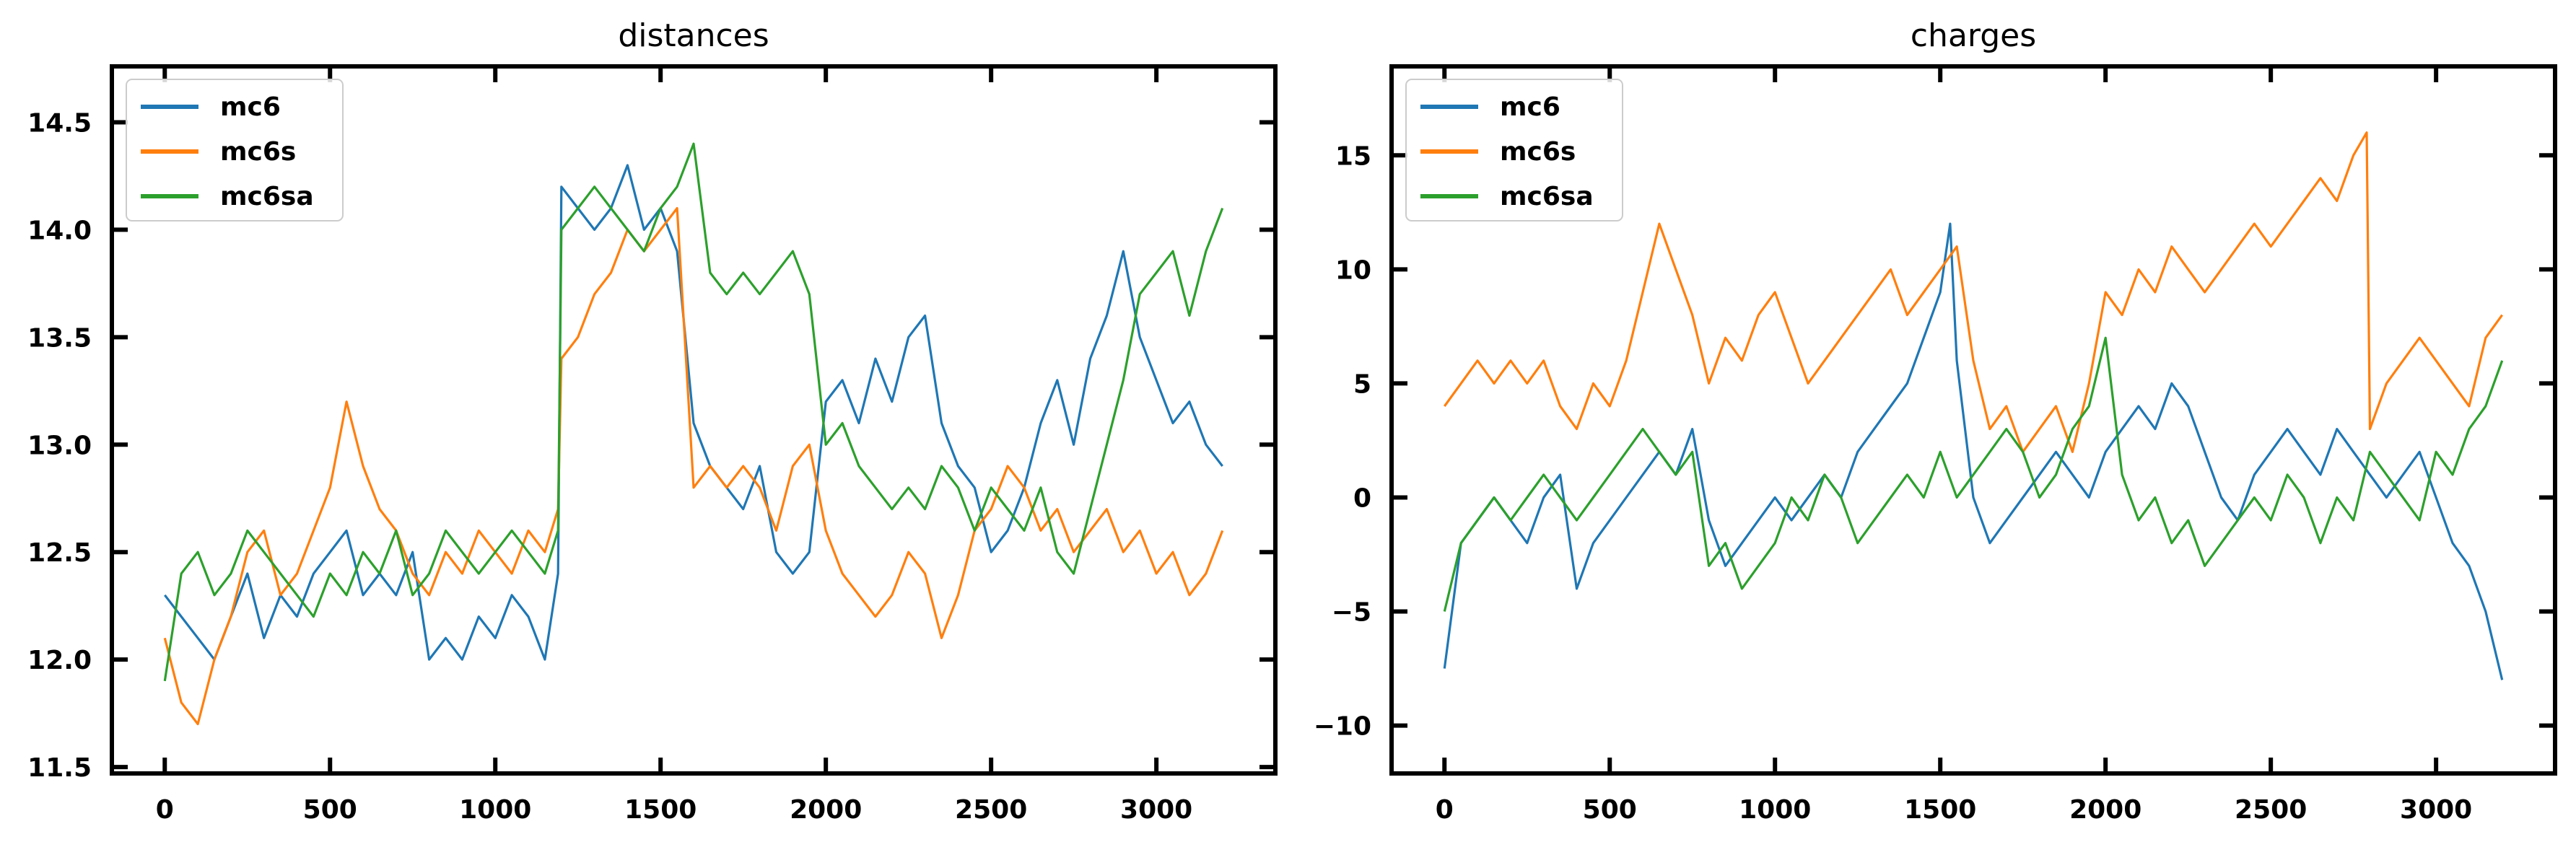 The height and width of the screenshot is (842, 2576). What do you see at coordinates (1362, 498) in the screenshot?
I see `y-tick-label: 0` at bounding box center [1362, 498].